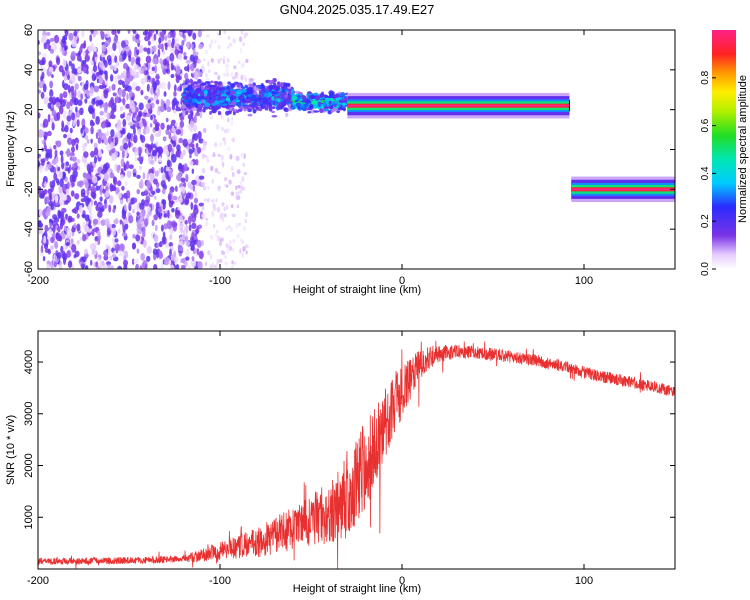  I want to click on tonal-line-core, so click(458, 105).